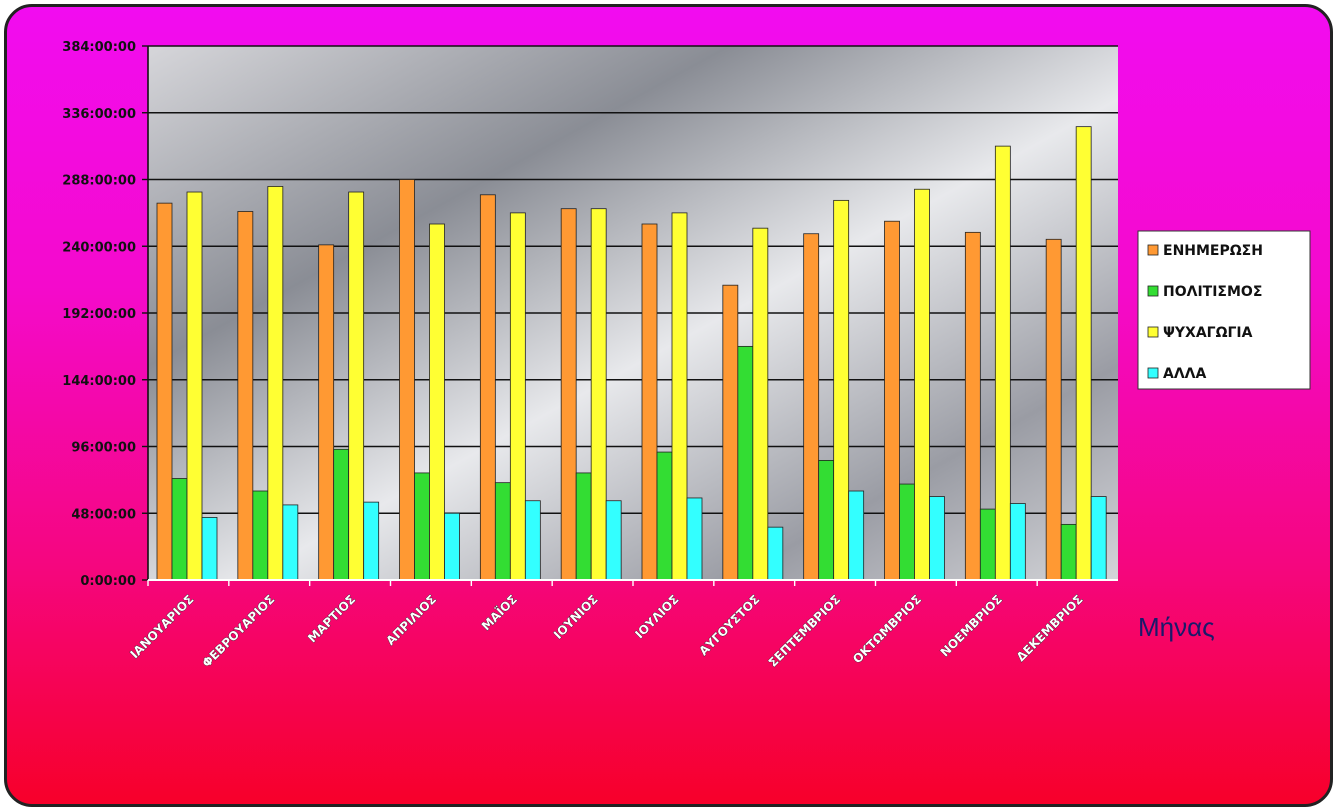  I want to click on x-axis-title: Μήνας, so click(1176, 627).